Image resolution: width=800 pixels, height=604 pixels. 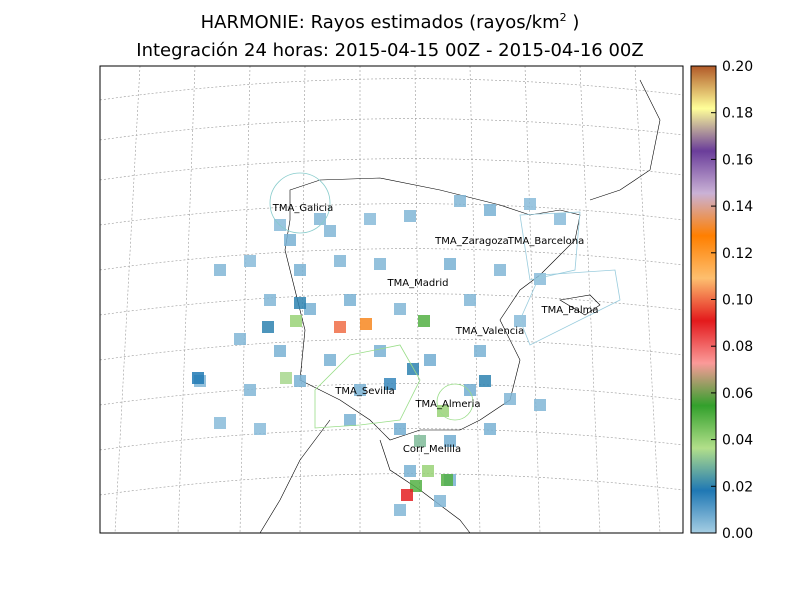 I want to click on region-label: TMA_Palma, so click(x=570, y=310).